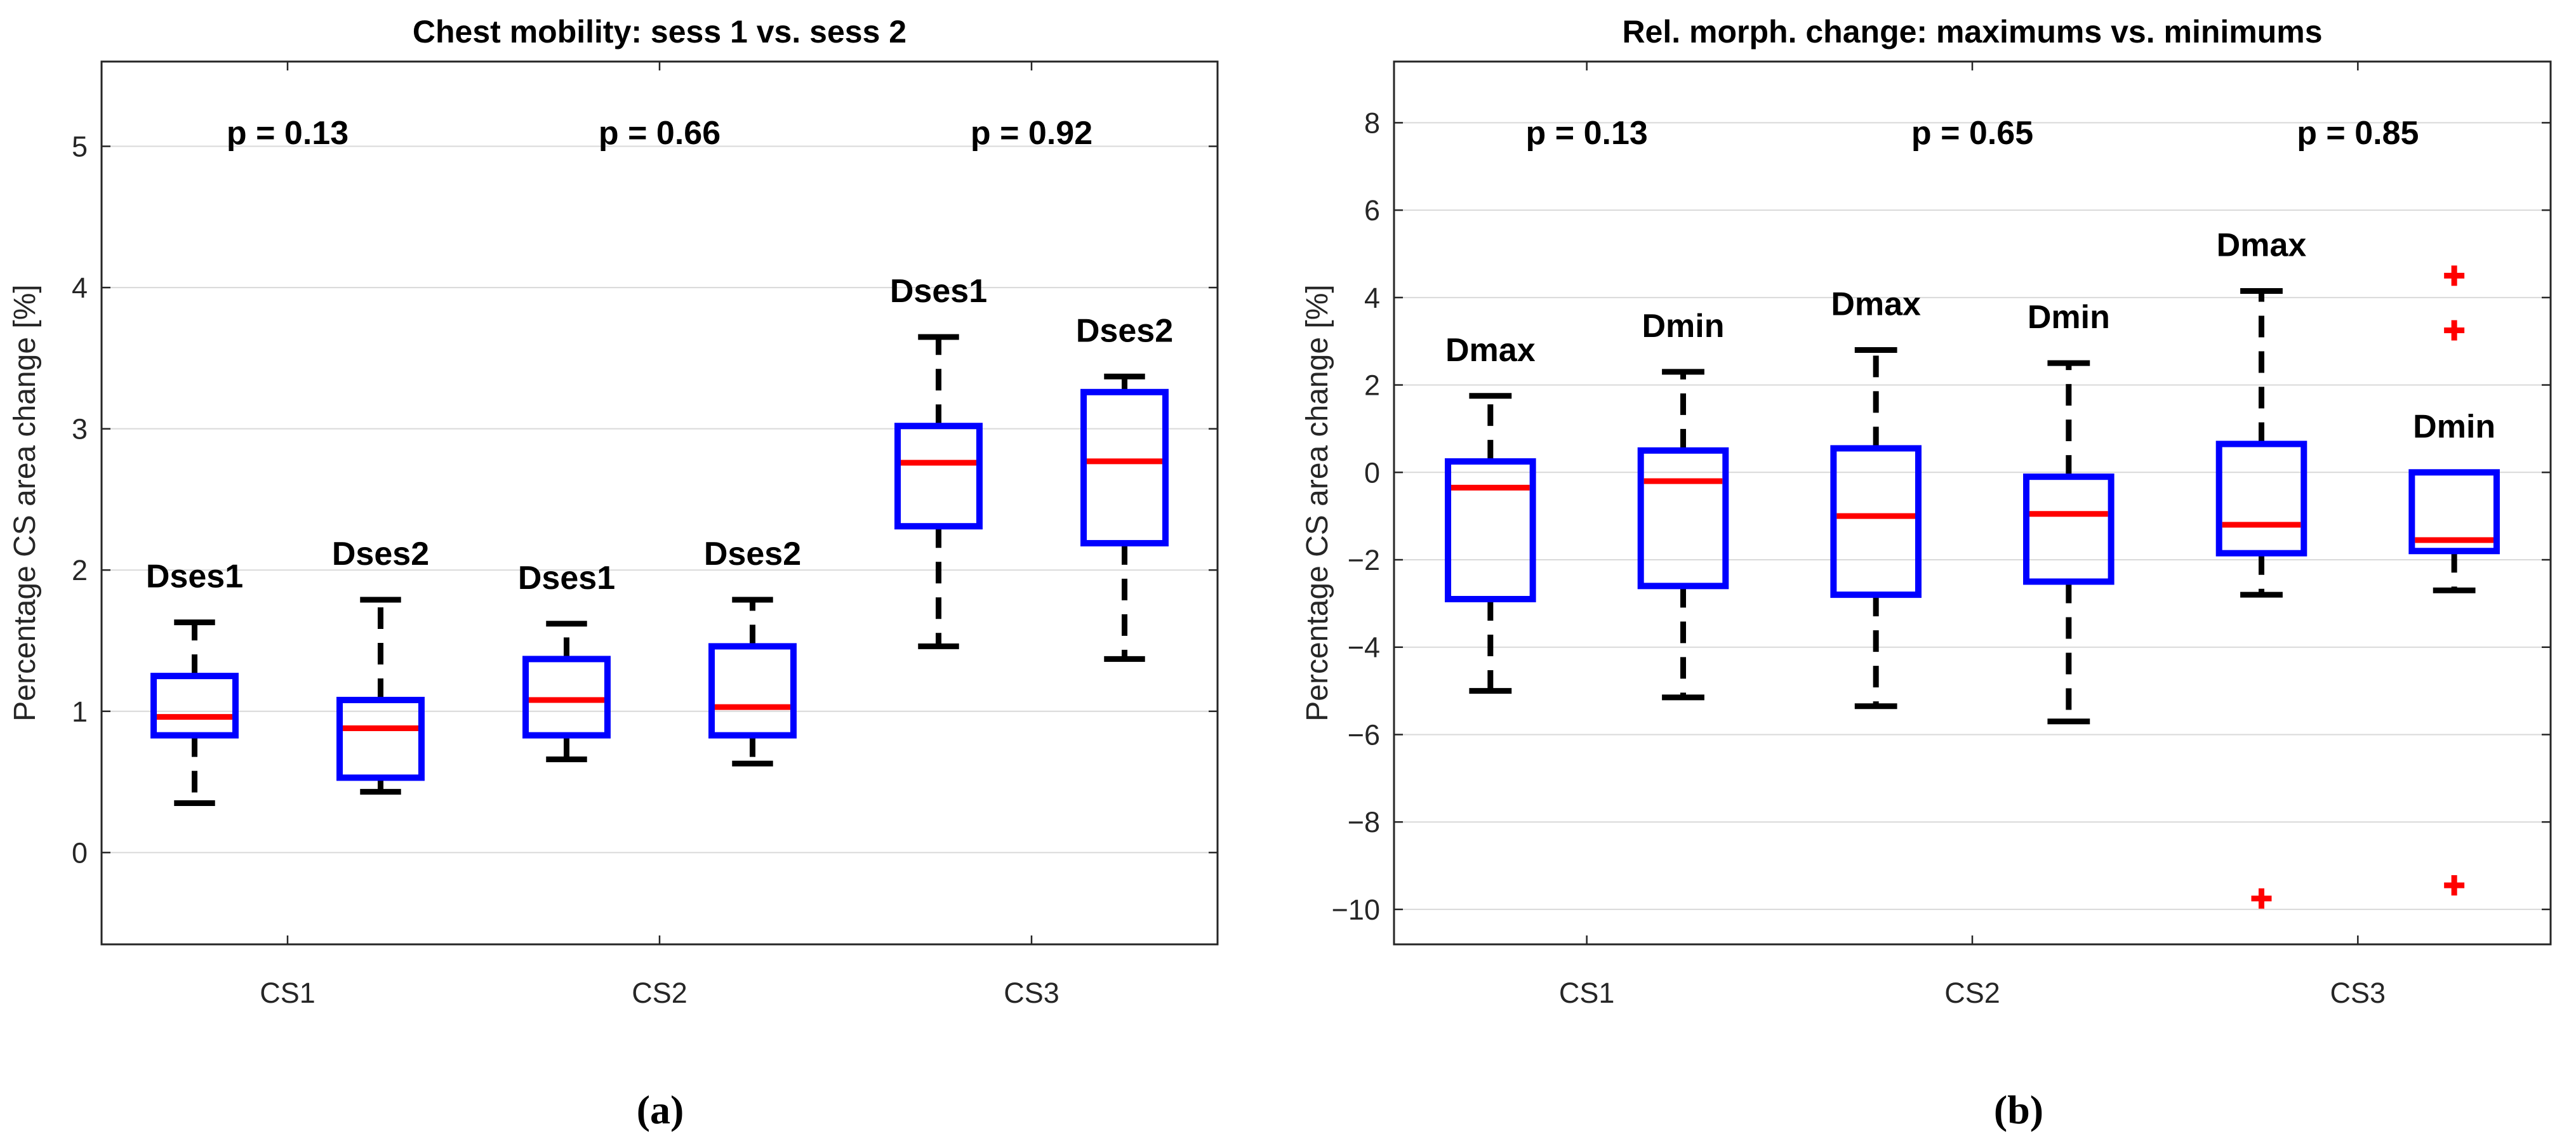  What do you see at coordinates (380, 665) in the screenshot?
I see `box-cs1-dses2: Dses2` at bounding box center [380, 665].